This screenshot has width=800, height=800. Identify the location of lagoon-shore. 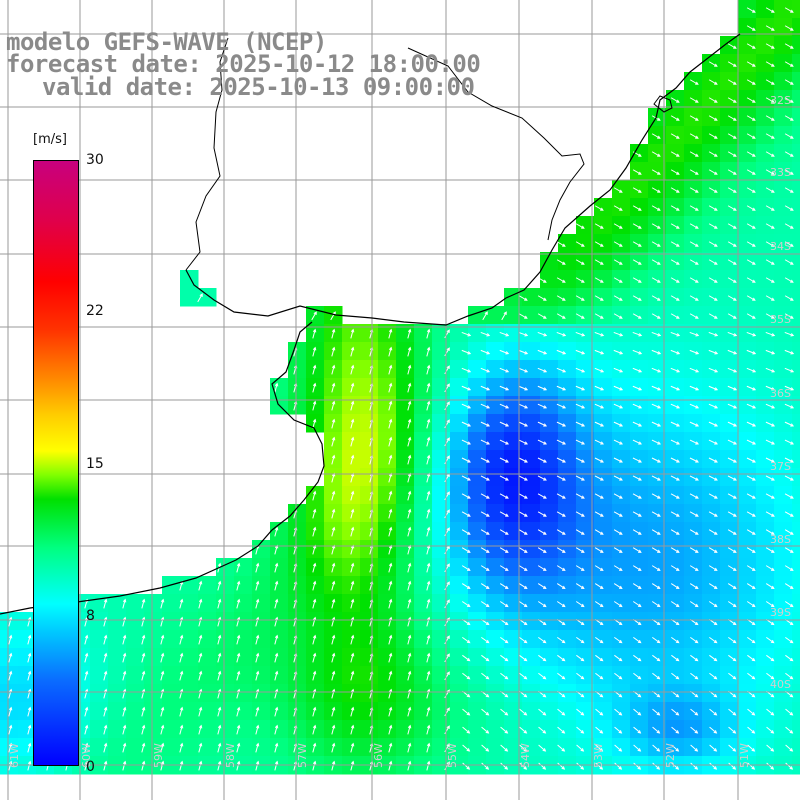
(663, 104).